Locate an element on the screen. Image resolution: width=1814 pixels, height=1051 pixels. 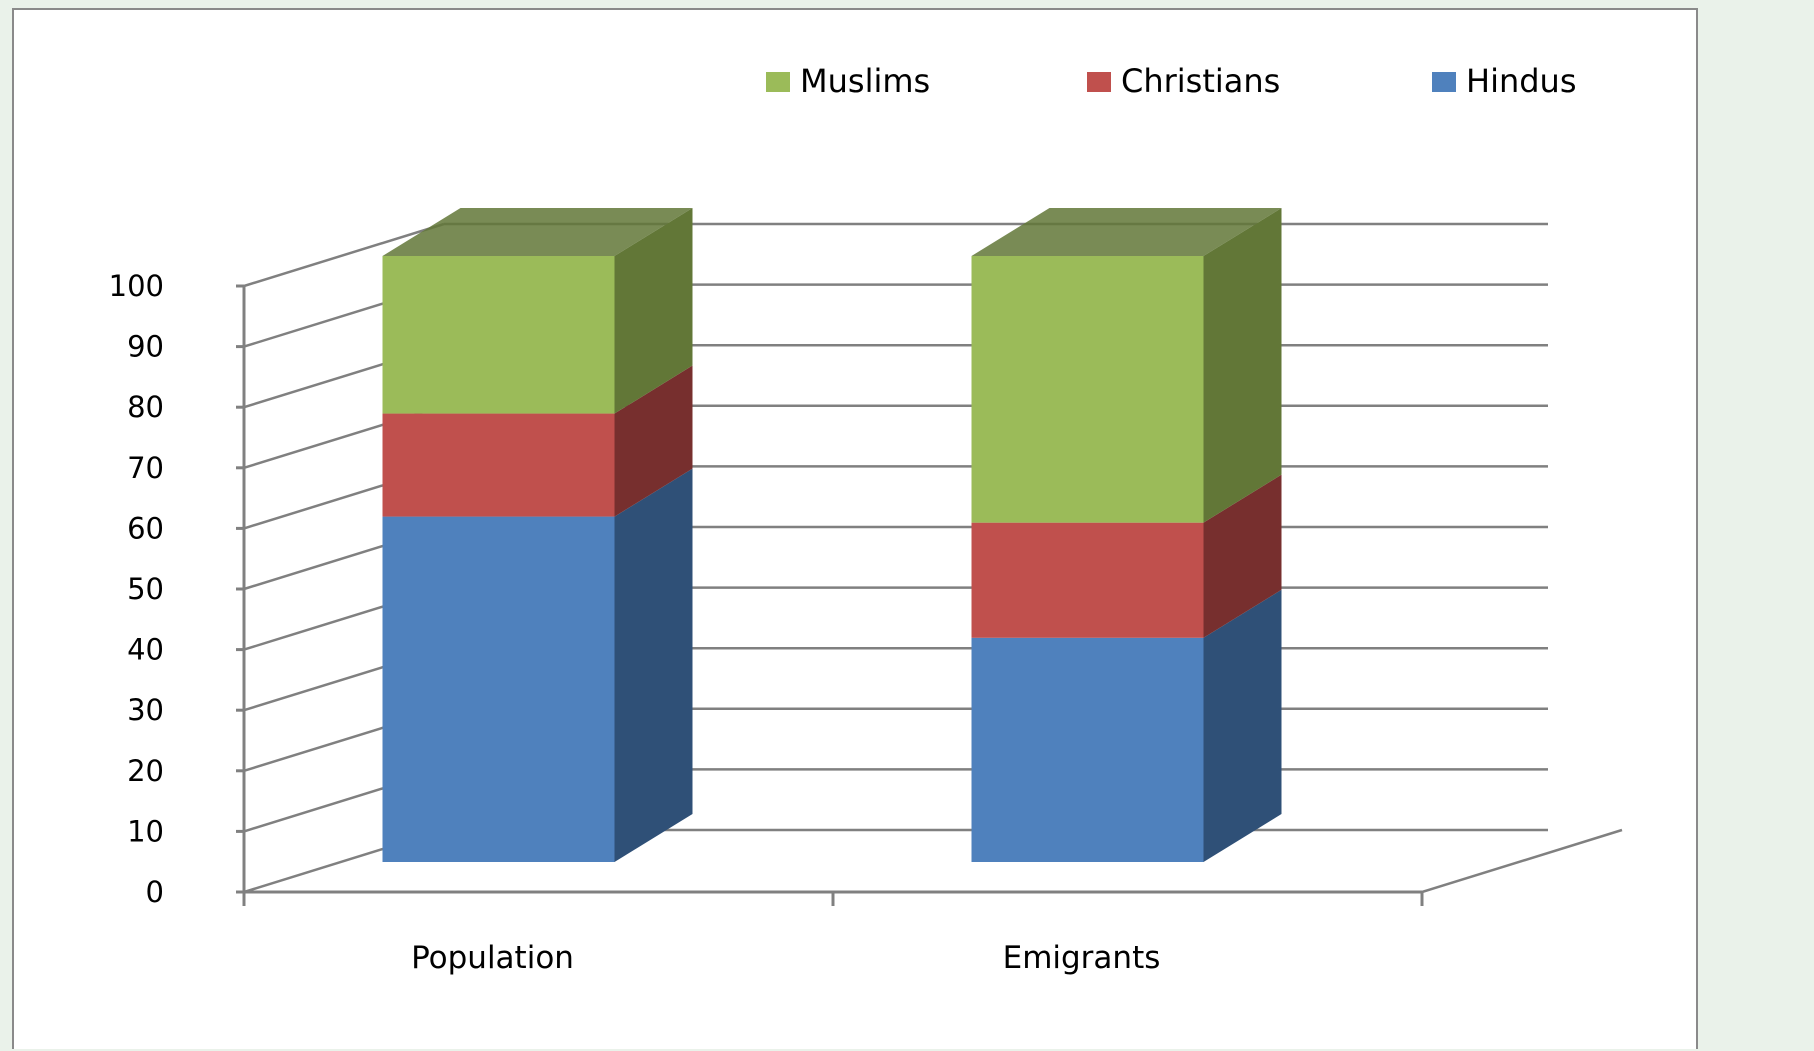
y-tick-label: 10 is located at coordinates (145, 831).